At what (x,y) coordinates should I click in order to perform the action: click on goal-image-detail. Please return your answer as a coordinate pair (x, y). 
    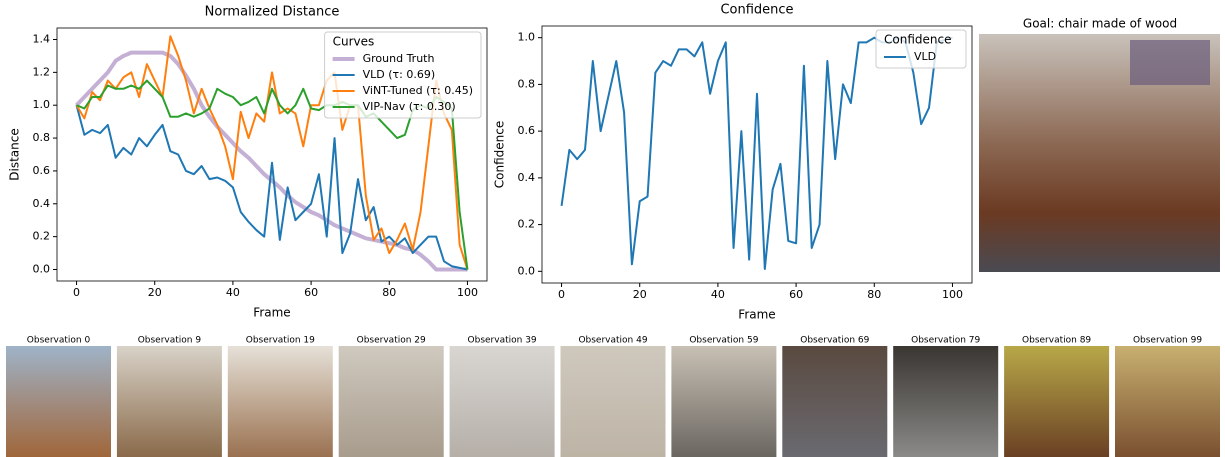
    Looking at the image, I should click on (1170, 62).